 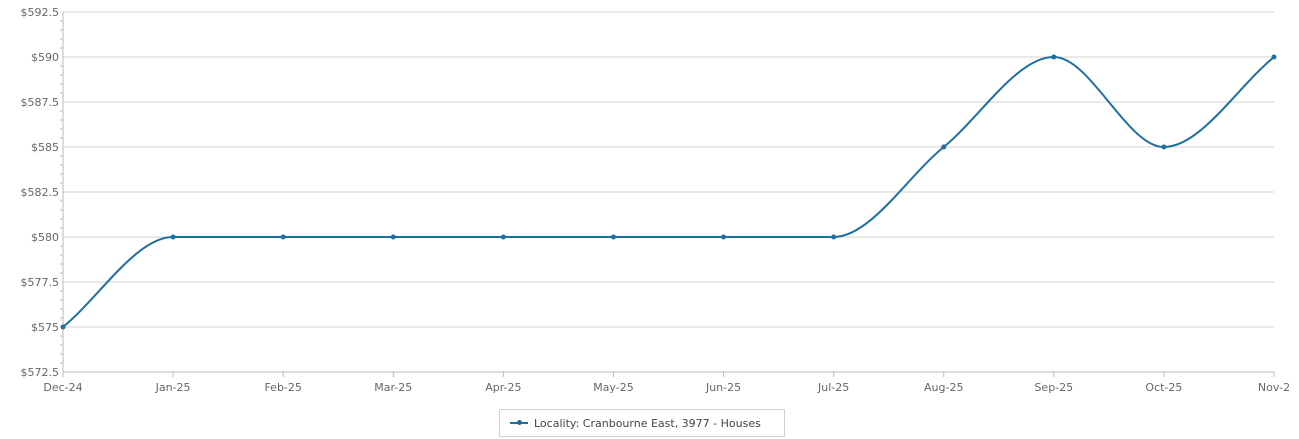 I want to click on x-tick-label: Aug-25, so click(x=943, y=387).